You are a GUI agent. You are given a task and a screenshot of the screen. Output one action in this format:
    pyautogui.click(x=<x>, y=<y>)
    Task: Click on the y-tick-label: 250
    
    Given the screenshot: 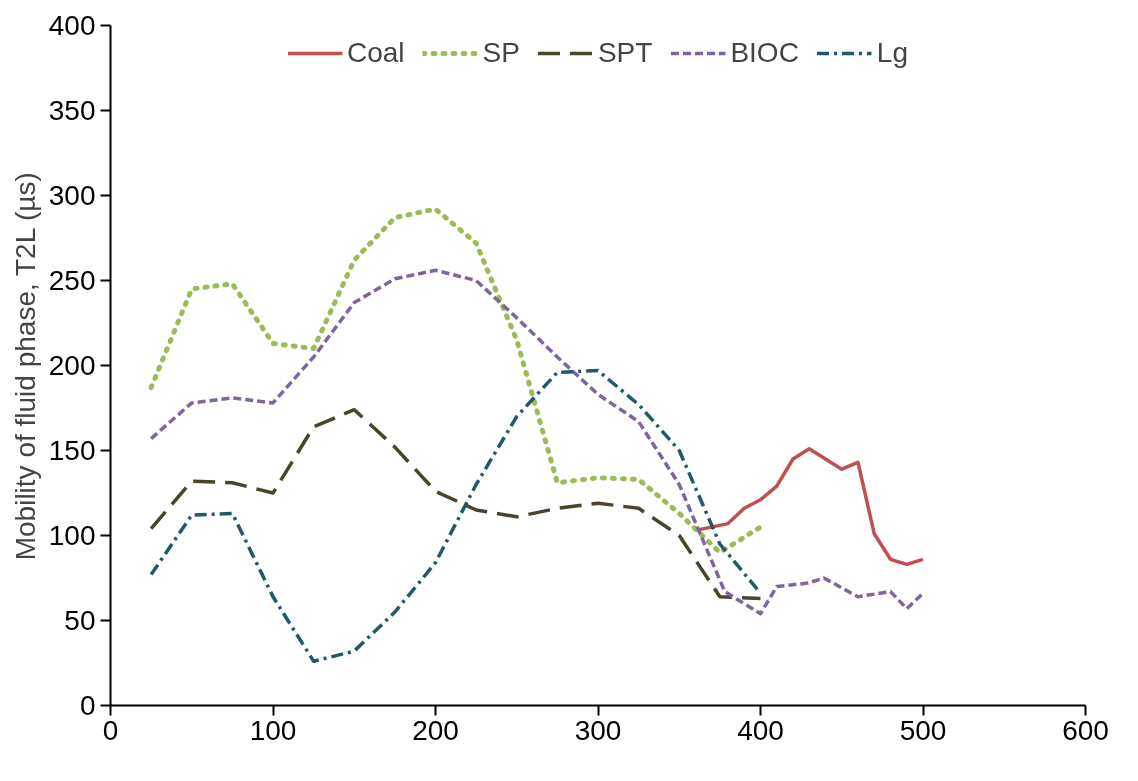 What is the action you would take?
    pyautogui.click(x=72, y=280)
    